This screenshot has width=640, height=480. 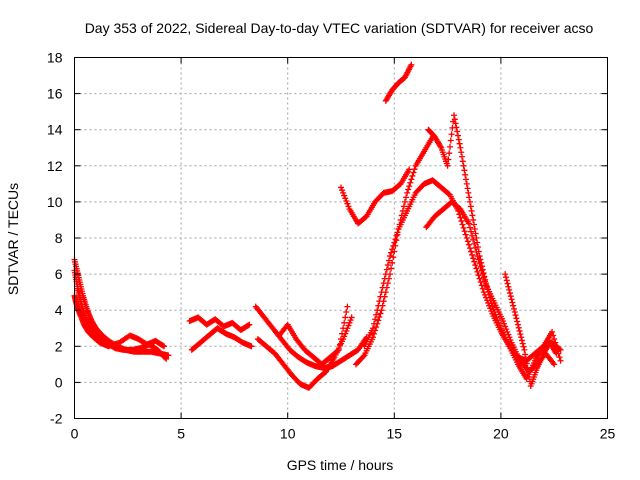 What do you see at coordinates (608, 434) in the screenshot?
I see `x-tick-label: 25` at bounding box center [608, 434].